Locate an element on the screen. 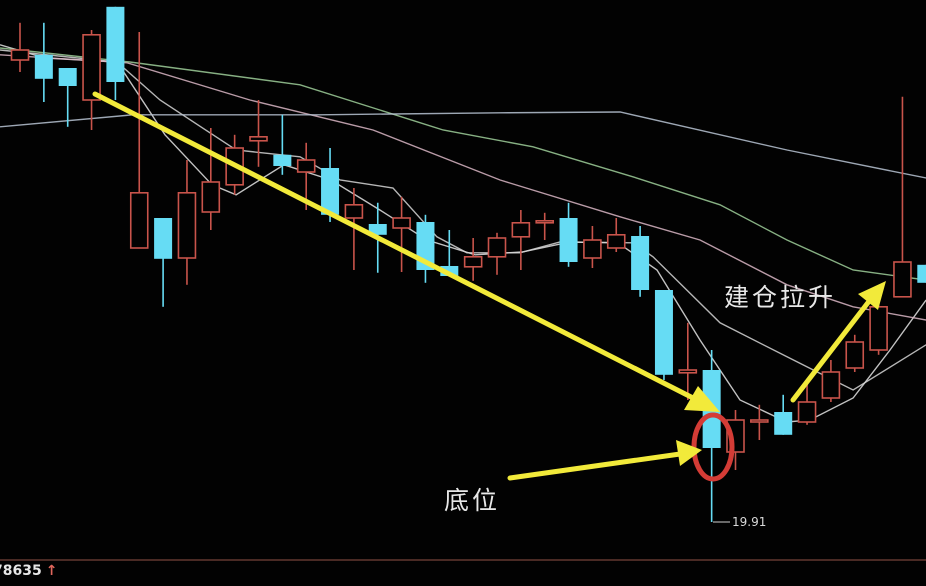  up-arrow-icon: ↑ is located at coordinates (51, 571).